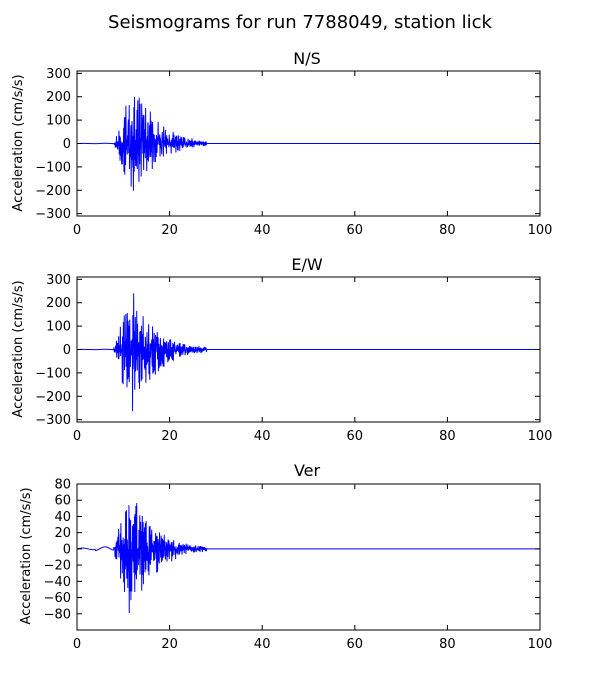  Describe the element at coordinates (57, 566) in the screenshot. I see `y-tick-label: −20` at that location.